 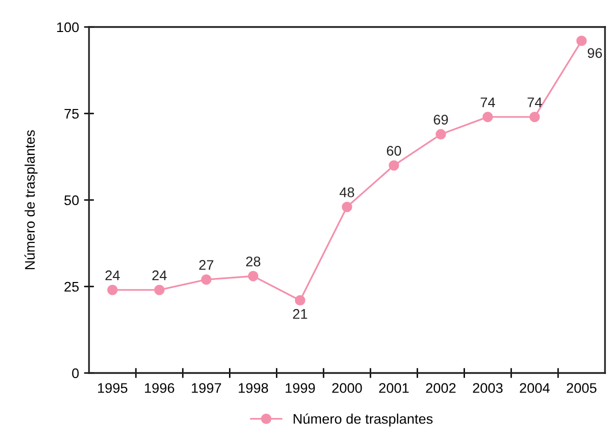 What do you see at coordinates (441, 388) in the screenshot?
I see `x-tick-label: 2002` at bounding box center [441, 388].